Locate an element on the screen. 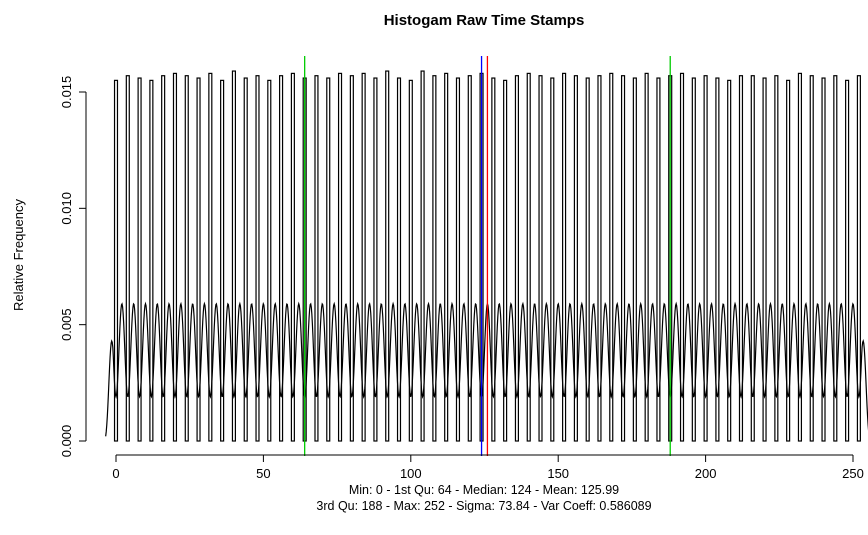 The width and height of the screenshot is (868, 535). y-tick-label: 0.015 is located at coordinates (66, 92).